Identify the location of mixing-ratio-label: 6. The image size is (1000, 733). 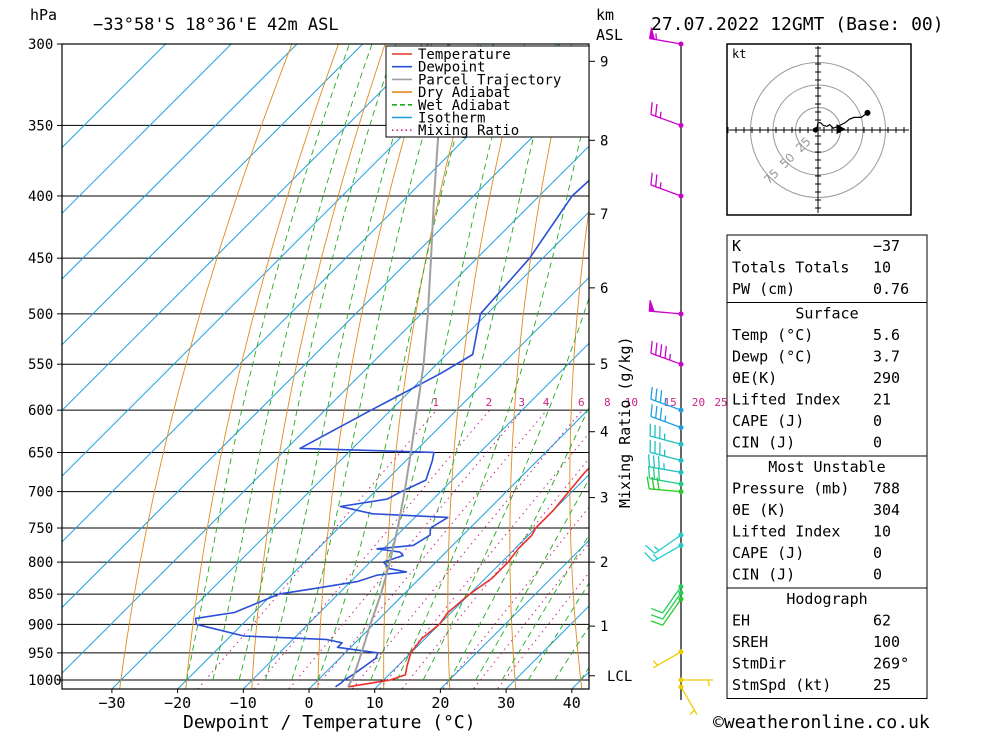
(581, 402).